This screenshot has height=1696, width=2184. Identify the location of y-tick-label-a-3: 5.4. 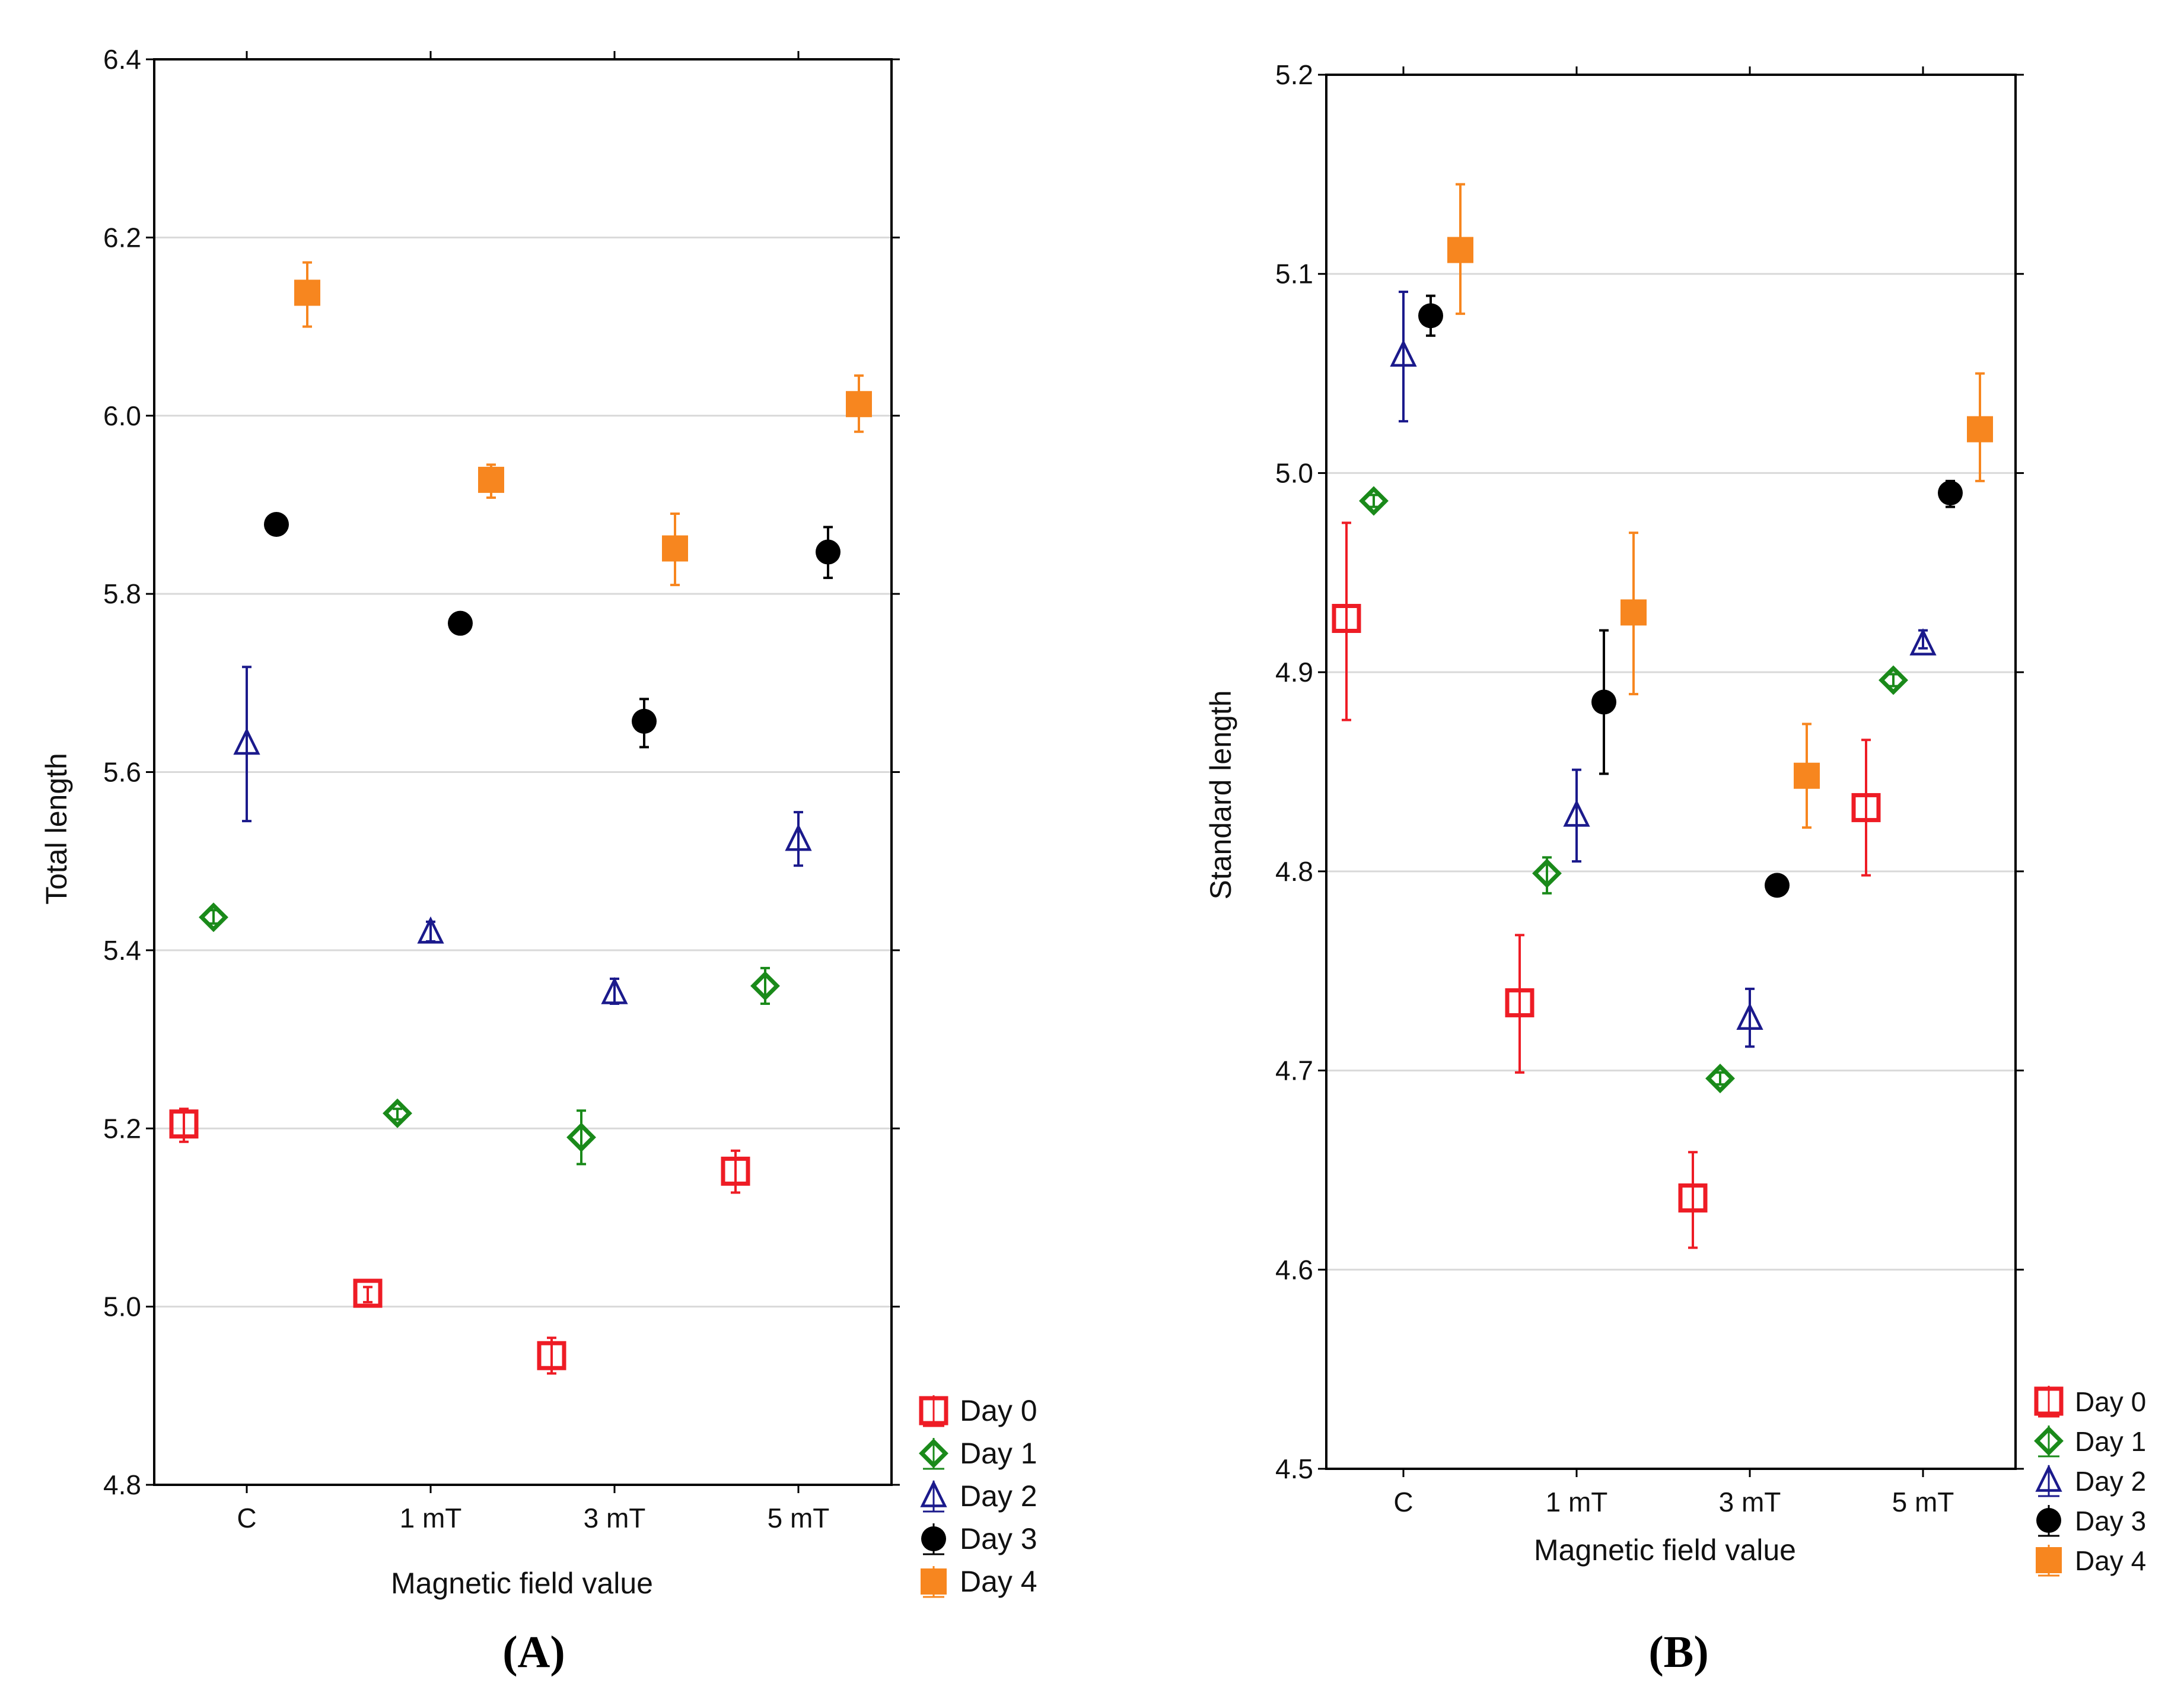
(122, 950).